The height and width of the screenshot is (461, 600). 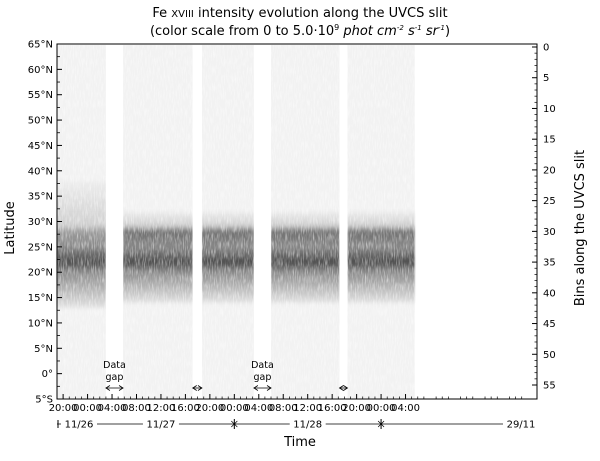 I want to click on day-label: 11/26, so click(x=79, y=425).